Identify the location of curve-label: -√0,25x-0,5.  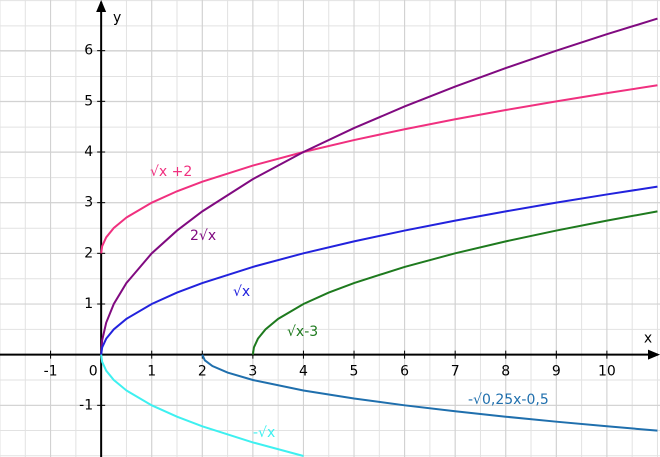
(508, 400).